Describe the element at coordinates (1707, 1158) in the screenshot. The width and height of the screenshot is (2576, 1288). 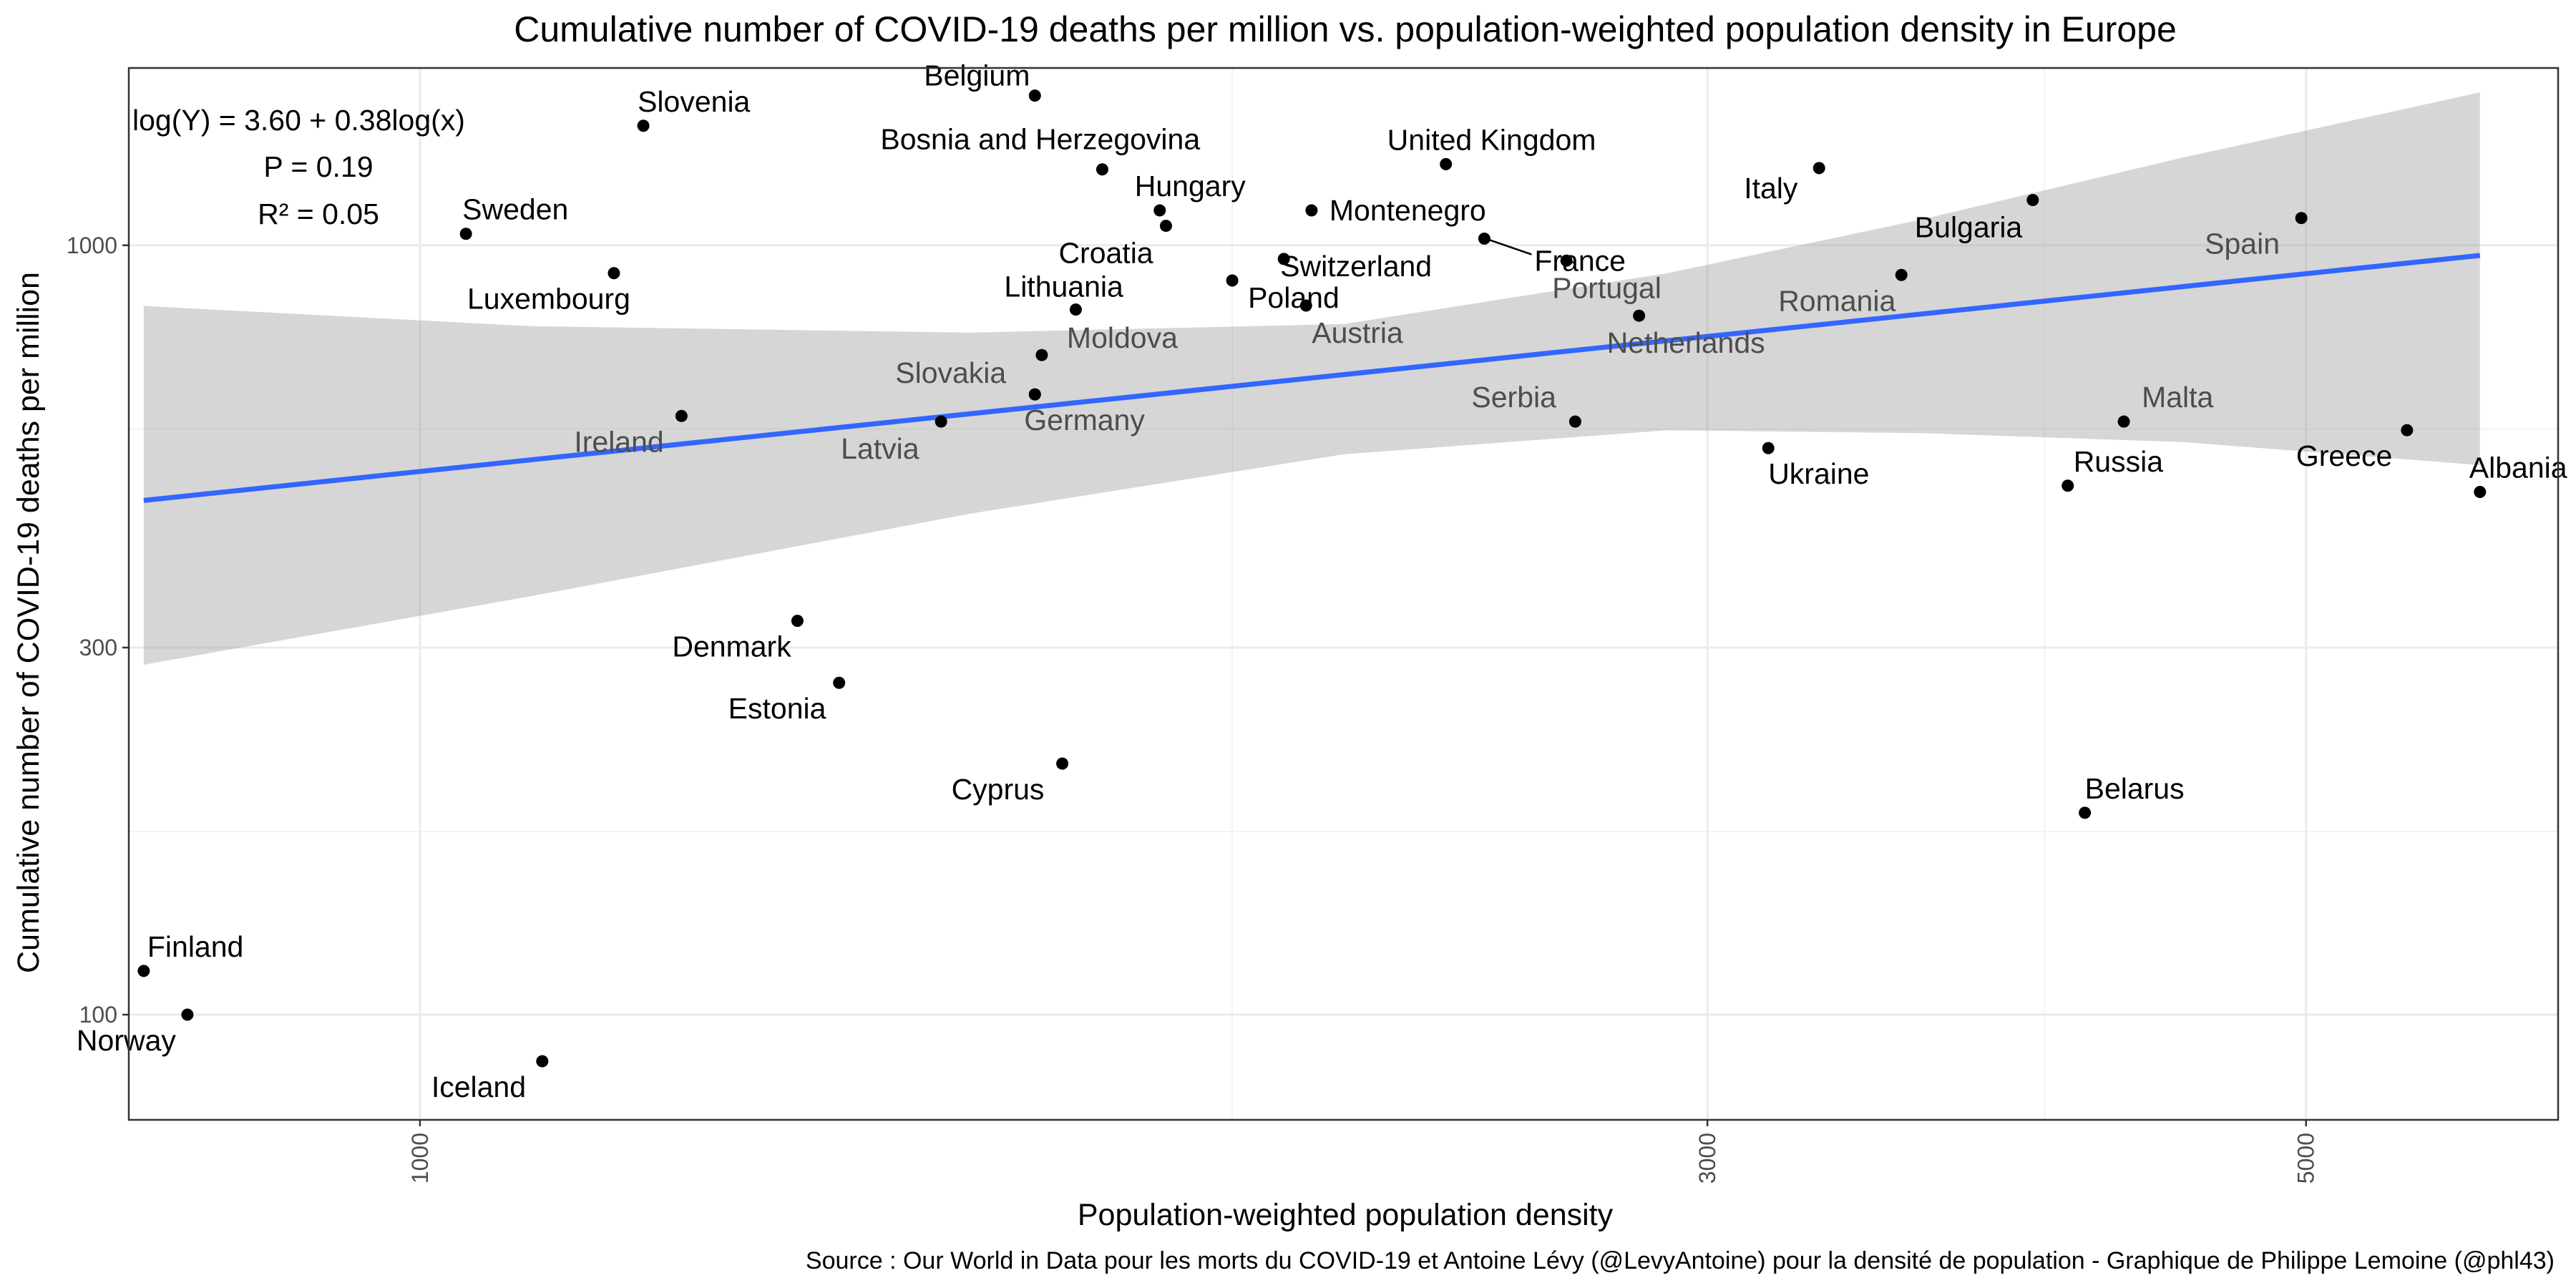
I see `x-tick-label: 3000` at that location.